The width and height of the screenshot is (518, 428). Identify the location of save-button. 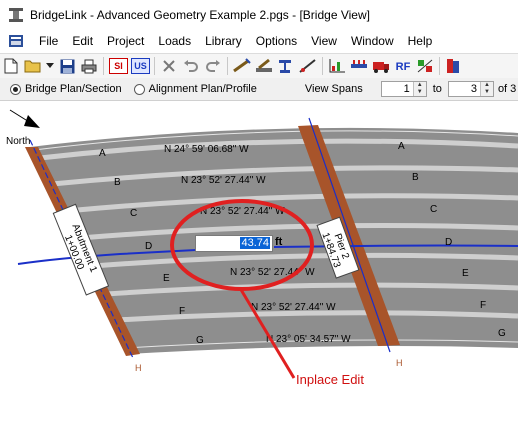
(67, 66).